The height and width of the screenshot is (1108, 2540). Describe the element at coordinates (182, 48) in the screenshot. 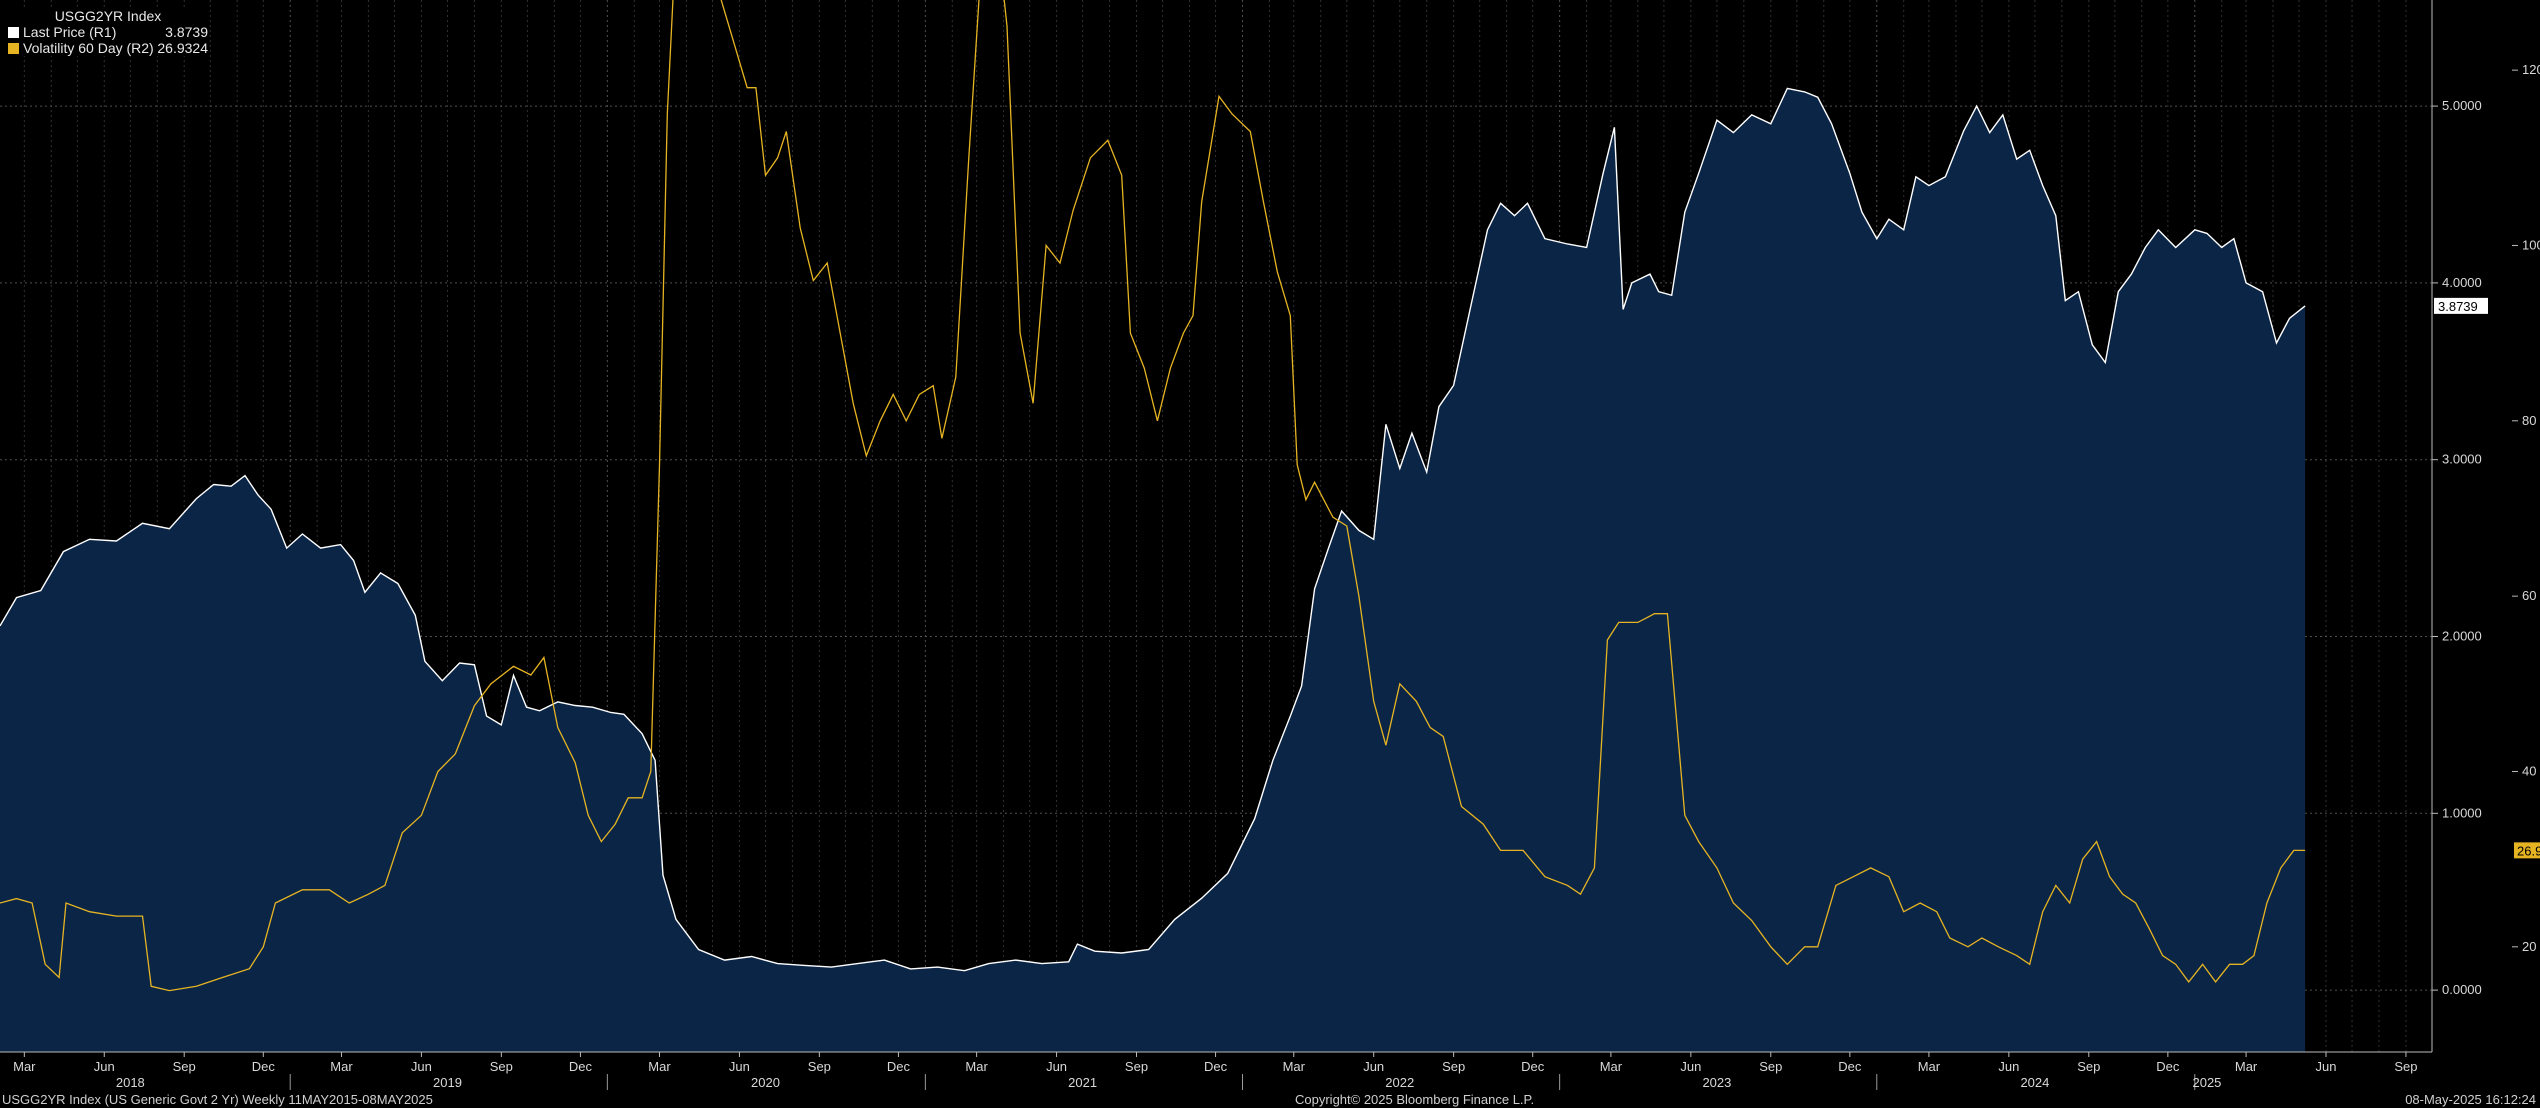

I see `legend-value-volatility: 26.9324` at that location.